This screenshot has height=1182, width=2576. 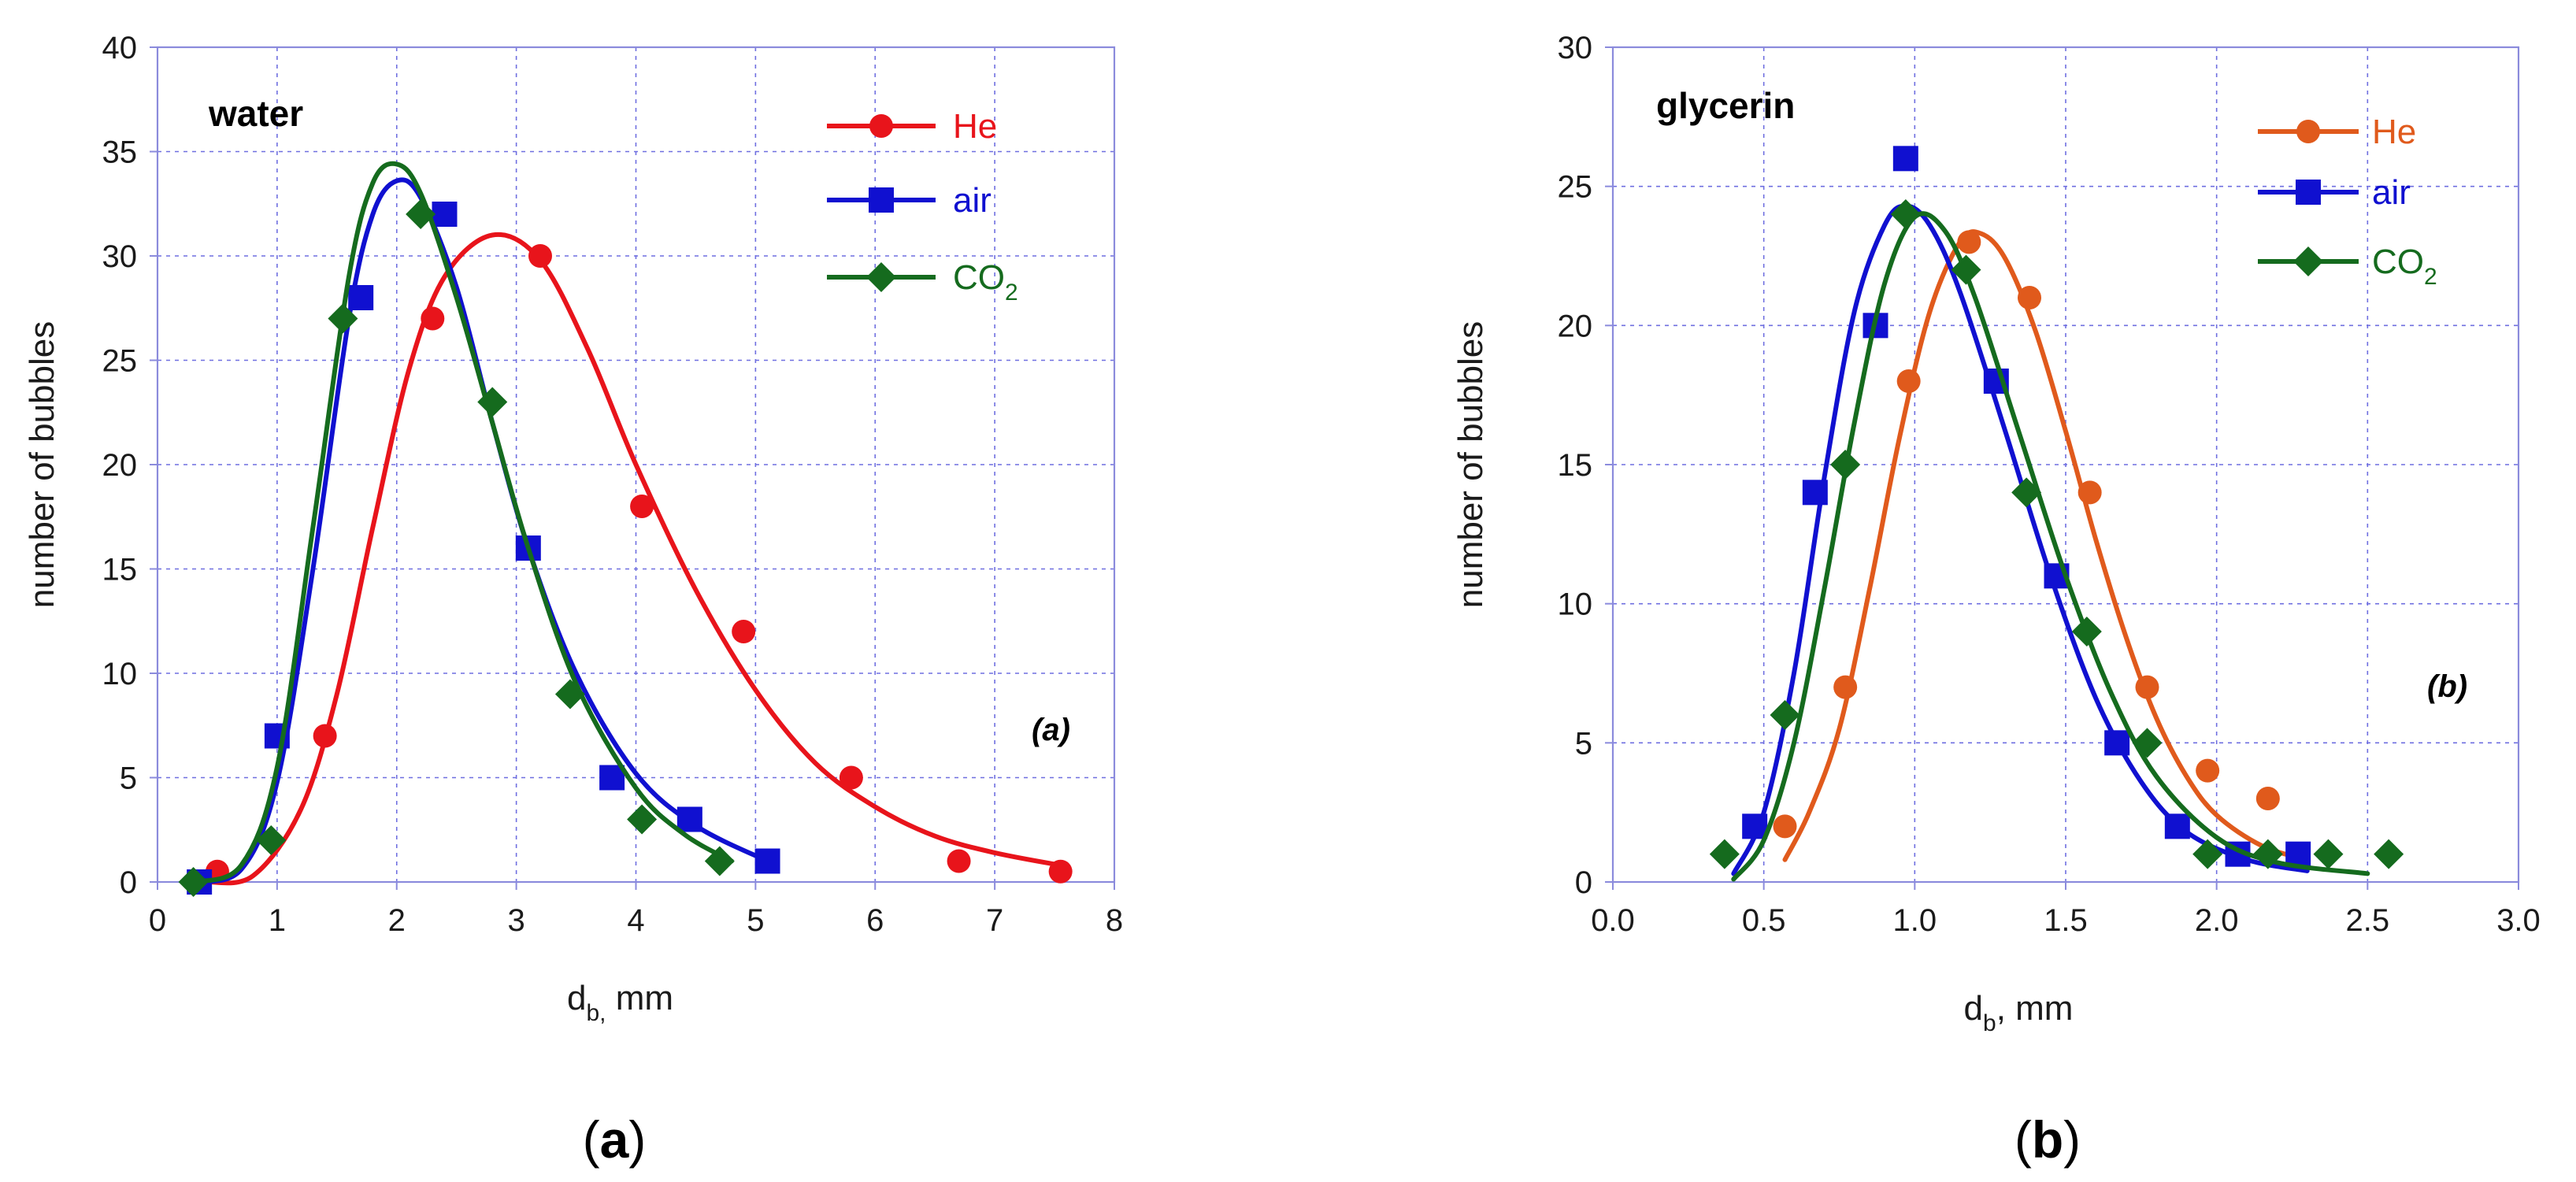 I want to click on series-co2, so click(x=456, y=529).